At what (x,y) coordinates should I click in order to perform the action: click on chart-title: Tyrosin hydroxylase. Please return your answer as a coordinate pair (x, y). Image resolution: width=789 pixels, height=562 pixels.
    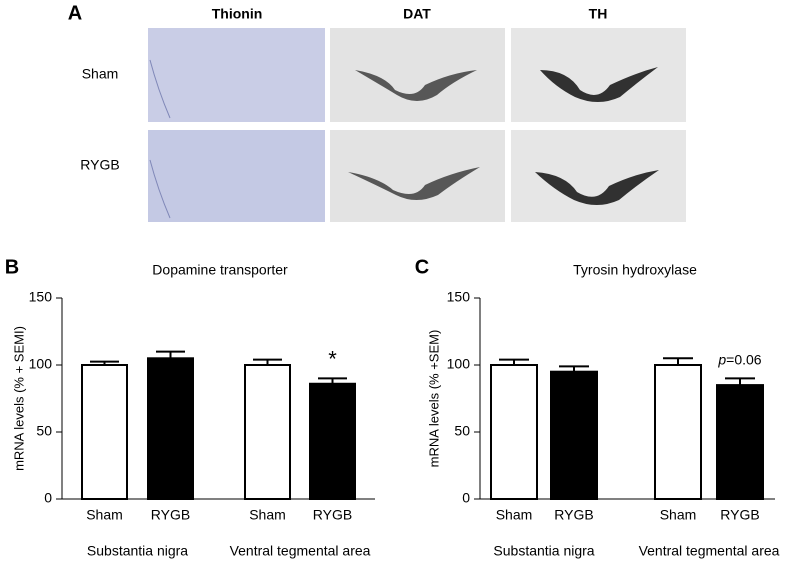
    Looking at the image, I should click on (635, 270).